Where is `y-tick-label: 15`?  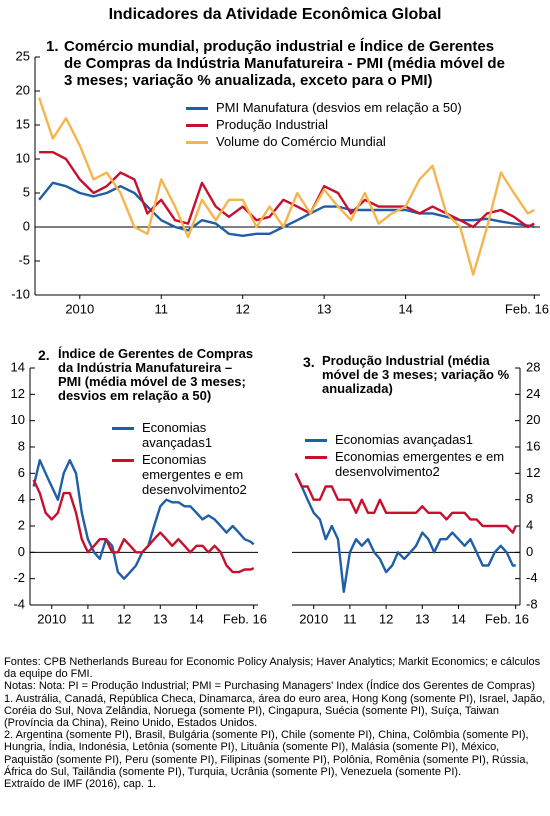
y-tick-label: 15 is located at coordinates (23, 123).